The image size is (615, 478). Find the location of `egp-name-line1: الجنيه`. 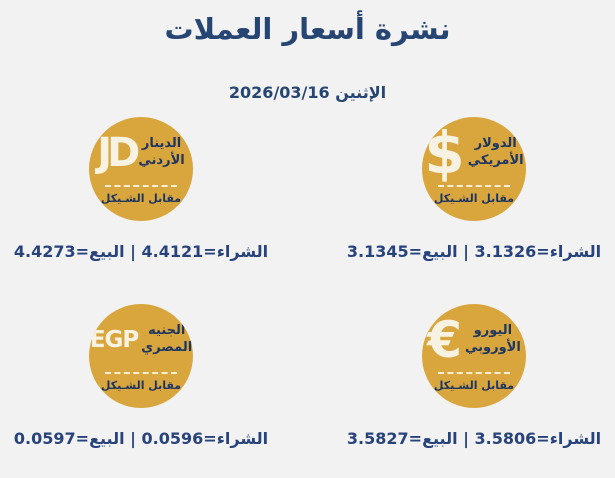

egp-name-line1: الجنيه is located at coordinates (167, 331).